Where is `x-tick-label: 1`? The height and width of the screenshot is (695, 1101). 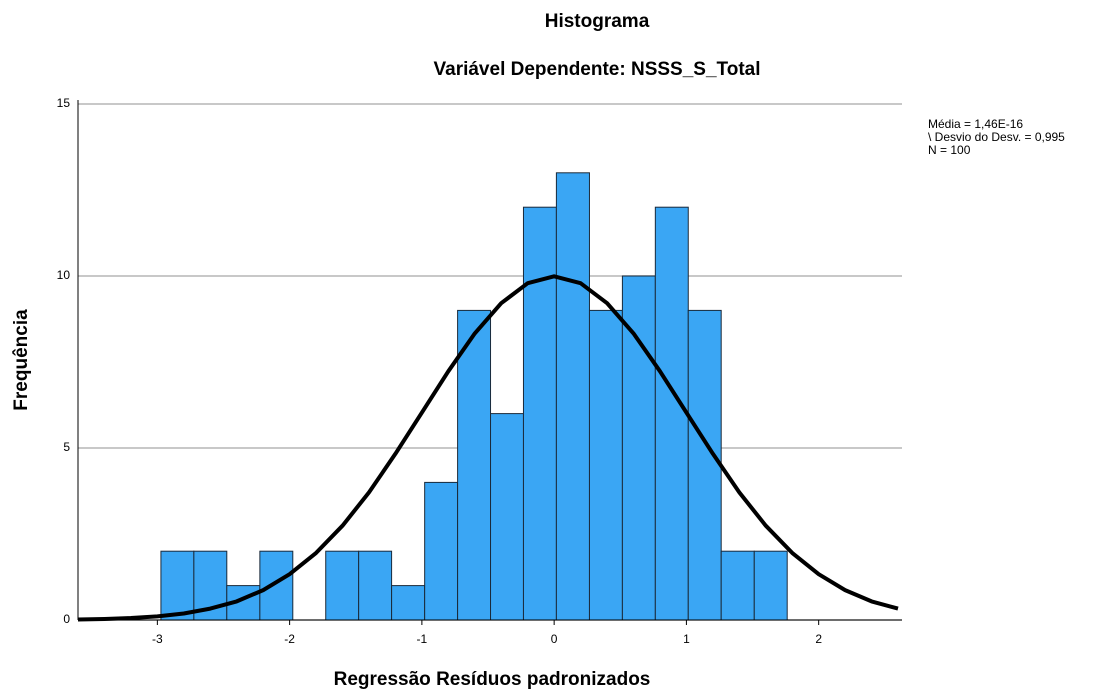
x-tick-label: 1 is located at coordinates (686, 639).